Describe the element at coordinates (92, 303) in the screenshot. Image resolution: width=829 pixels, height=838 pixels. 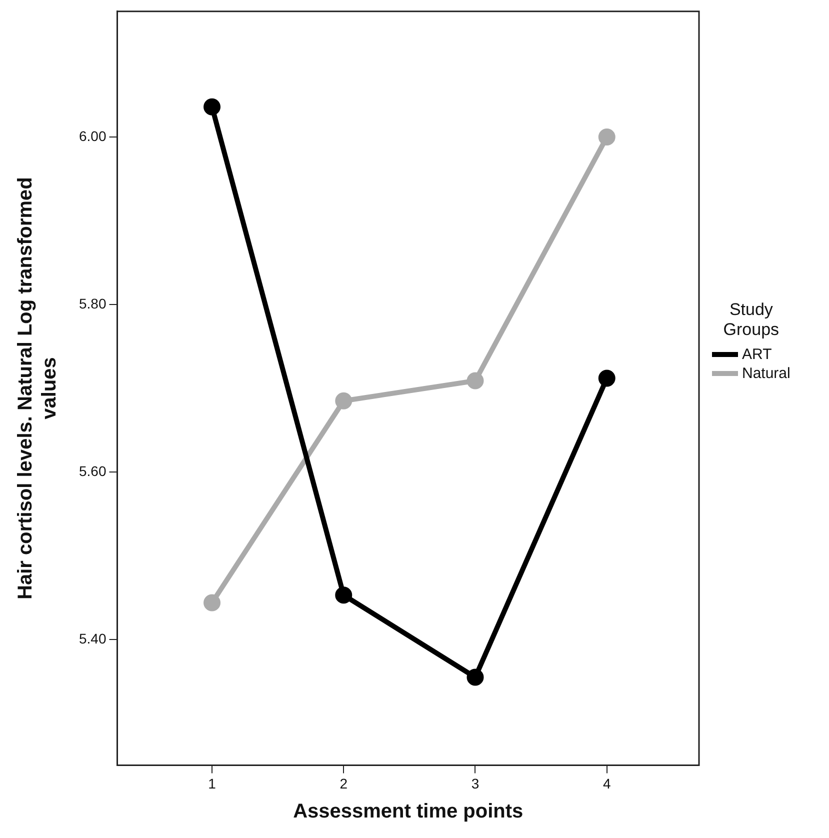
I see `y-tick-label: 5.80` at that location.